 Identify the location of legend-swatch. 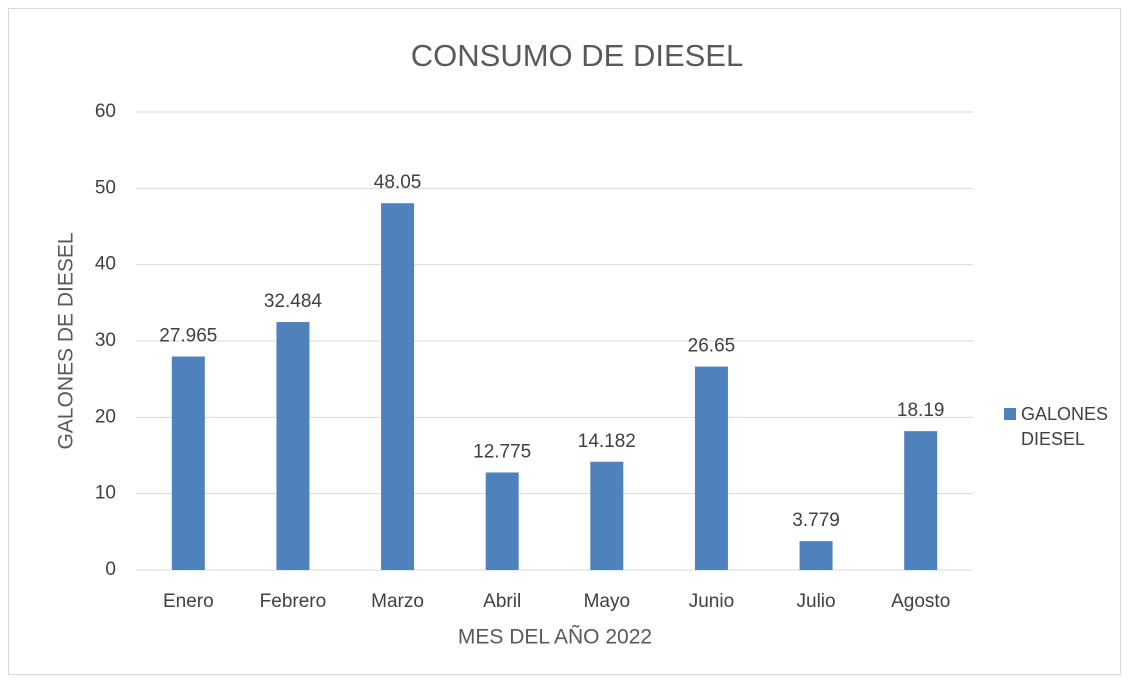
(1010, 414).